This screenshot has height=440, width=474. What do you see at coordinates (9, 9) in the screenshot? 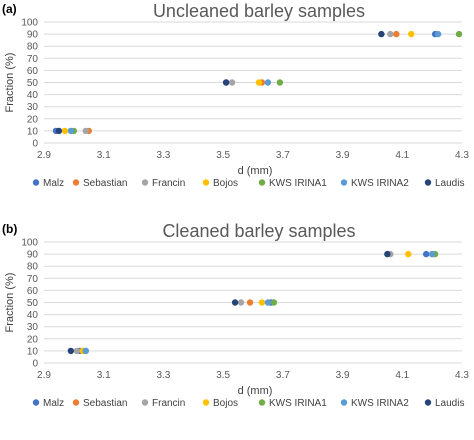
I see `panel-label: (a)` at bounding box center [9, 9].